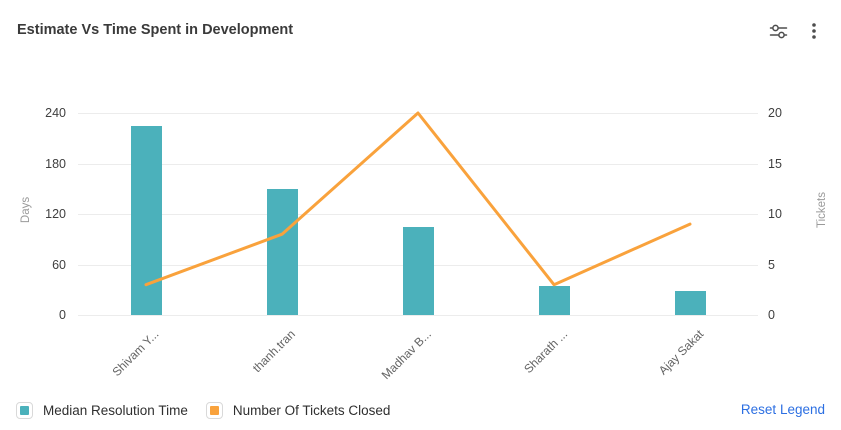  Describe the element at coordinates (311, 410) in the screenshot. I see `legend-item-label: Number Of Tickets Closed` at that location.